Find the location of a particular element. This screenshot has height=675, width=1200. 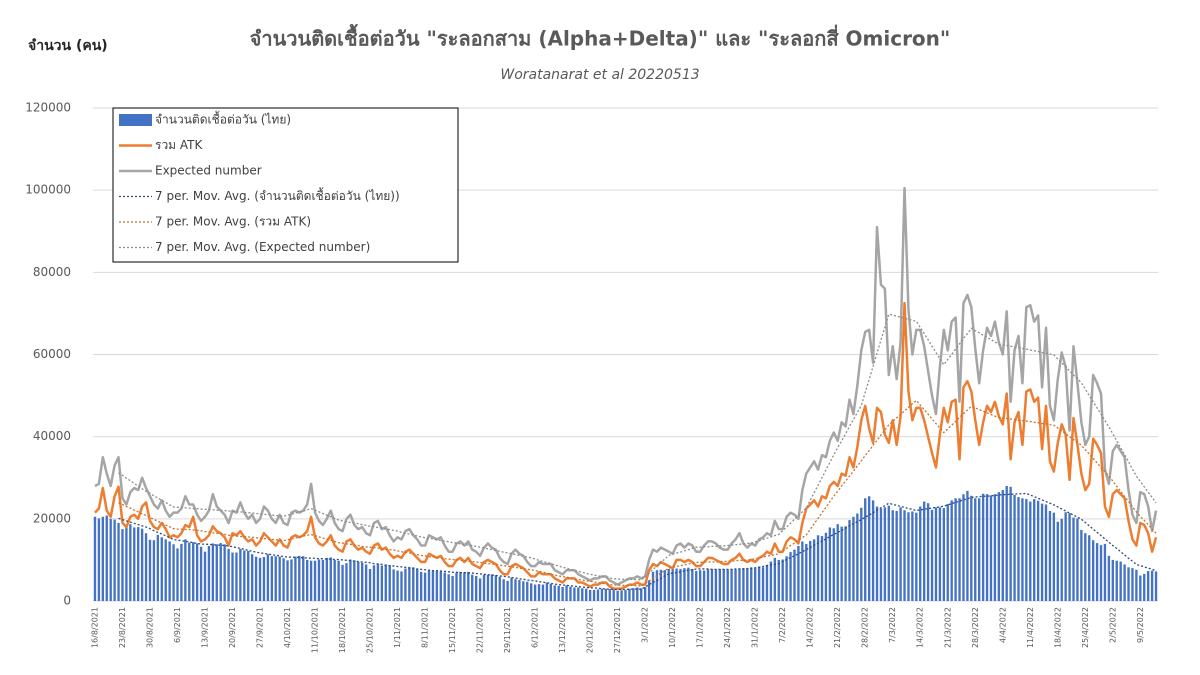

x-tick-label: 4/10/2021 is located at coordinates (287, 627).